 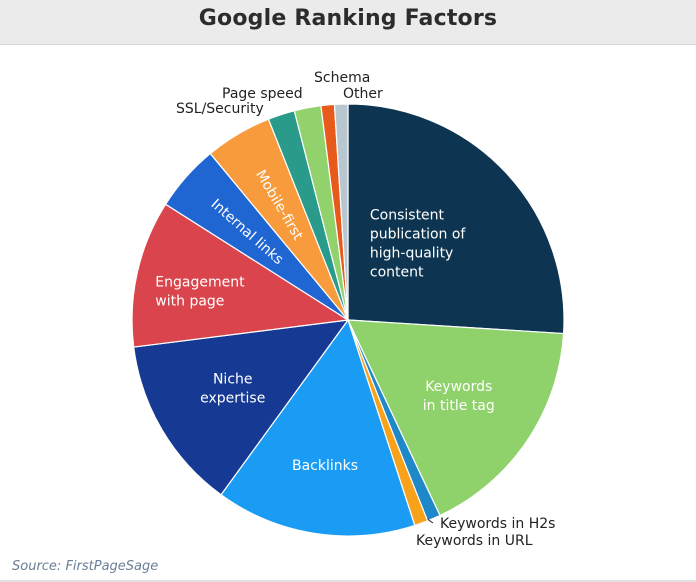 What do you see at coordinates (456, 418) in the screenshot?
I see `slice-keywords-in-title-tag` at bounding box center [456, 418].